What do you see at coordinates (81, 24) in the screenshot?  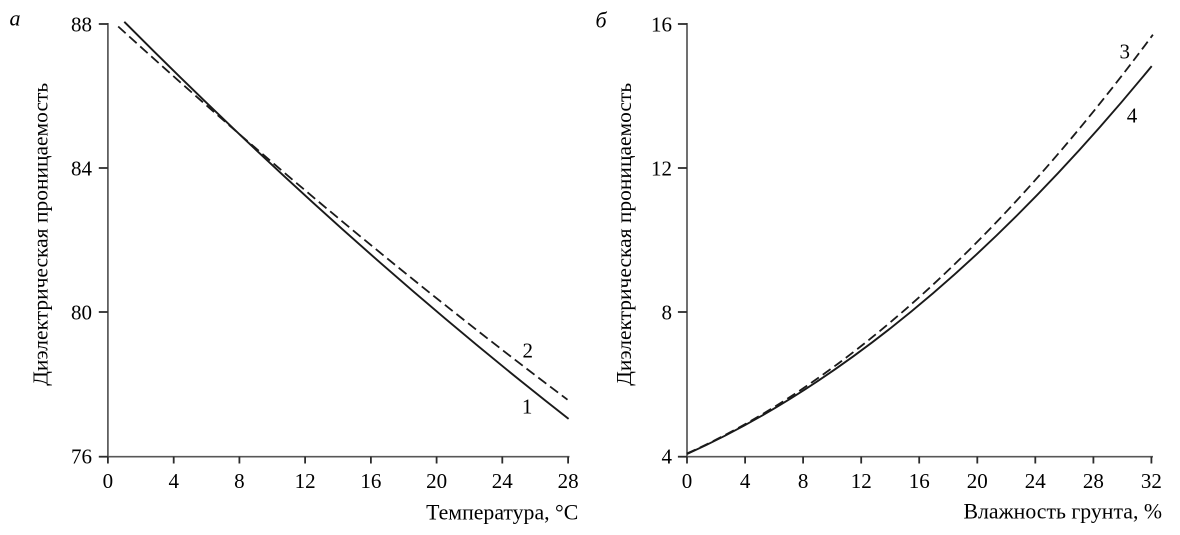 I see `svg-text: 88` at bounding box center [81, 24].